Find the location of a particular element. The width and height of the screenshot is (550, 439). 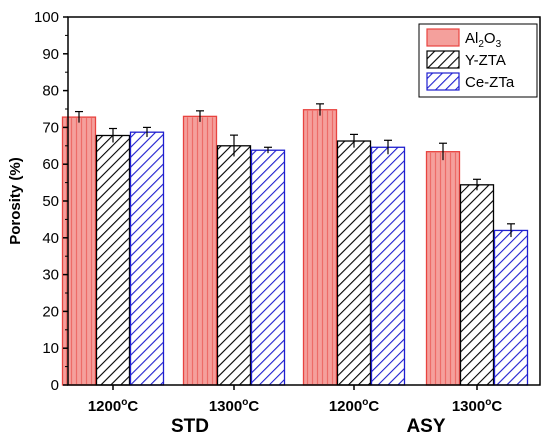

y-tick-label: 50 is located at coordinates (50, 201).